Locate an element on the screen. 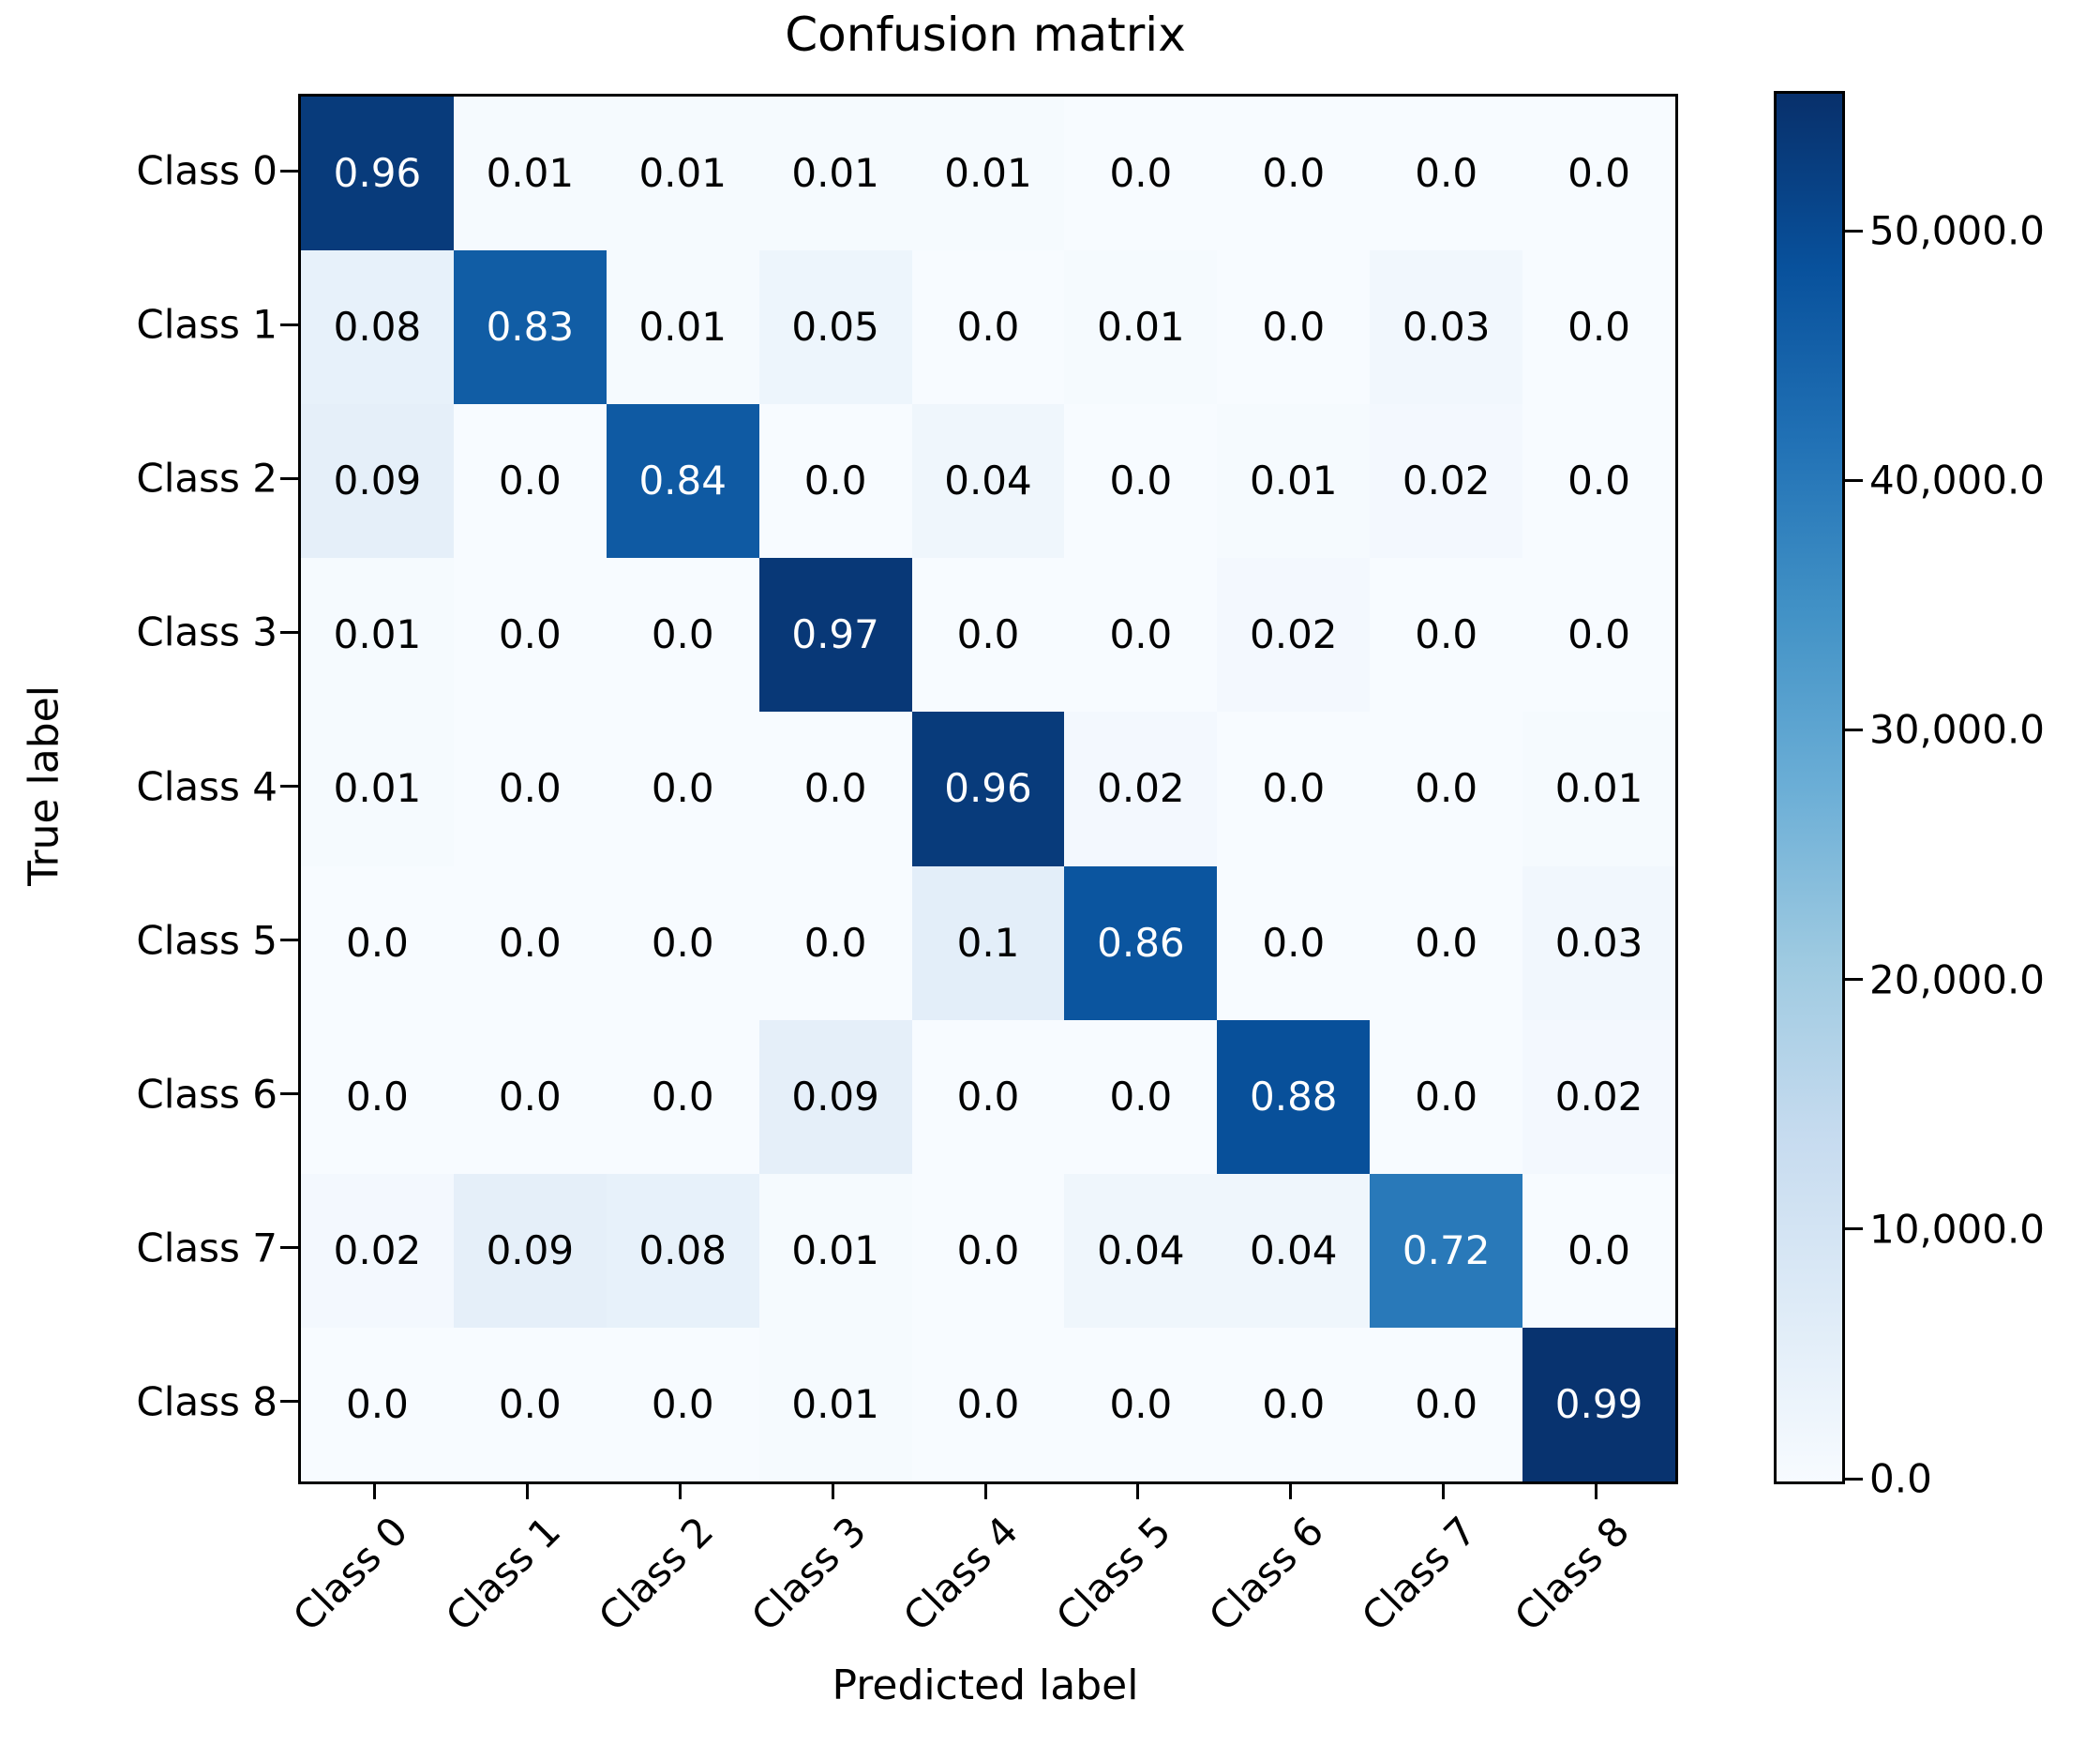  matrix-cell-r4c4: 0.96 is located at coordinates (988, 789).